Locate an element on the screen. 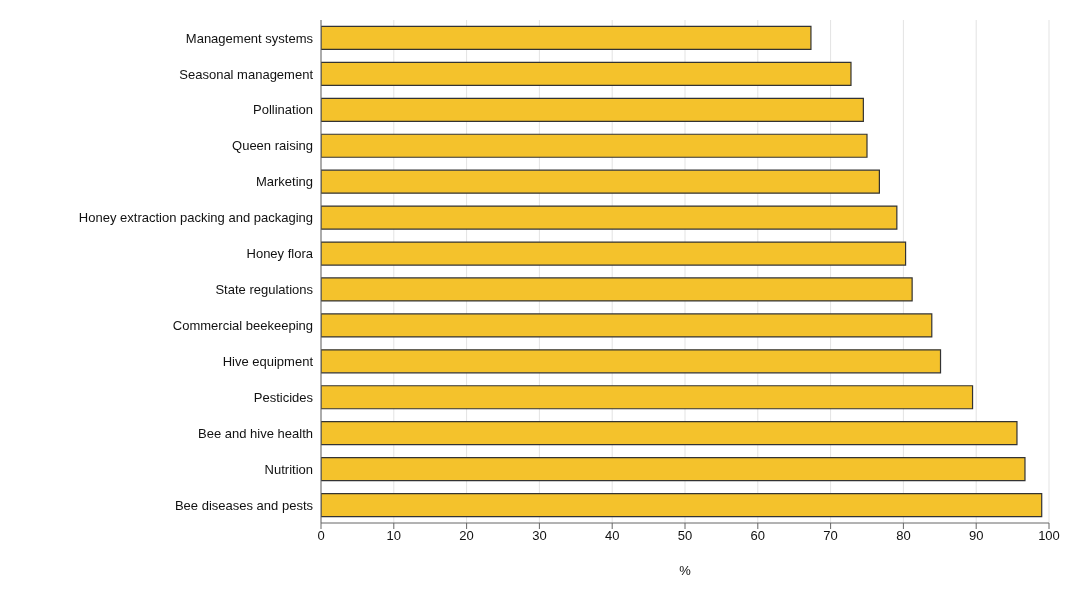 Image resolution: width=1071 pixels, height=591 pixels. x-tick-label: 80 is located at coordinates (903, 536).